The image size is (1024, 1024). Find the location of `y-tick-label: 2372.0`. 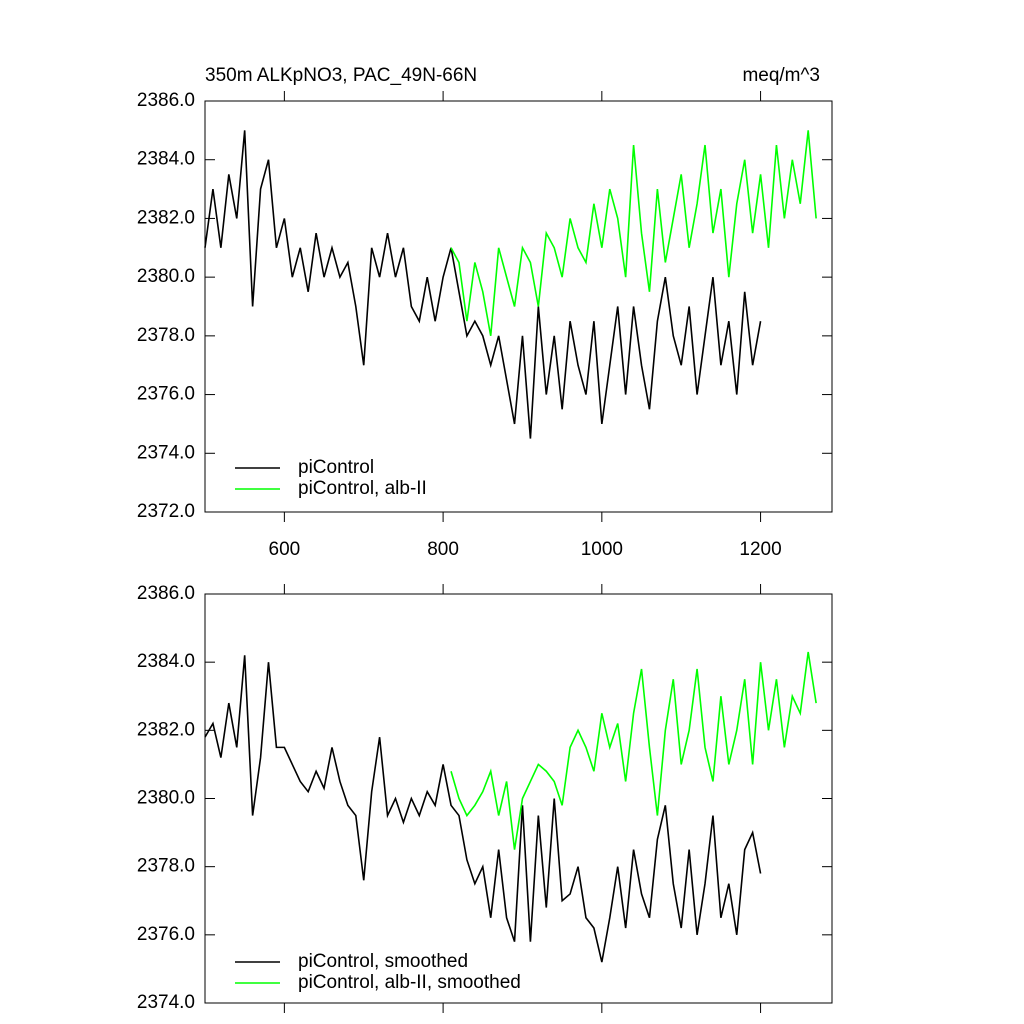

y-tick-label: 2372.0 is located at coordinates (166, 511).